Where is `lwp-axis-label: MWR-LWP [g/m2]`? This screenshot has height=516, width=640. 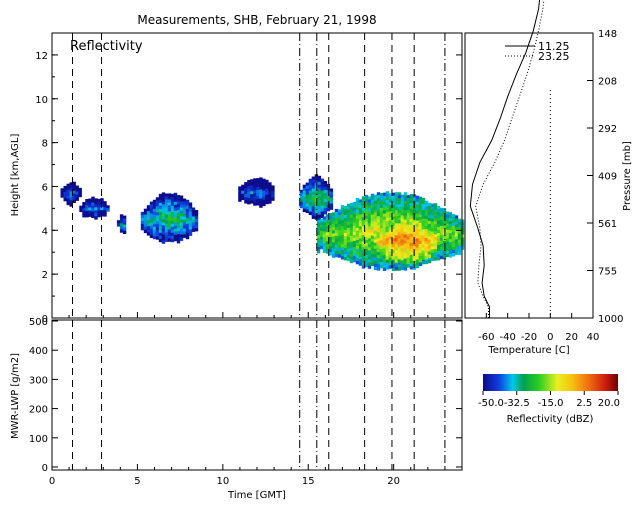 lwp-axis-label: MWR-LWP [g/m2] is located at coordinates (15, 396).